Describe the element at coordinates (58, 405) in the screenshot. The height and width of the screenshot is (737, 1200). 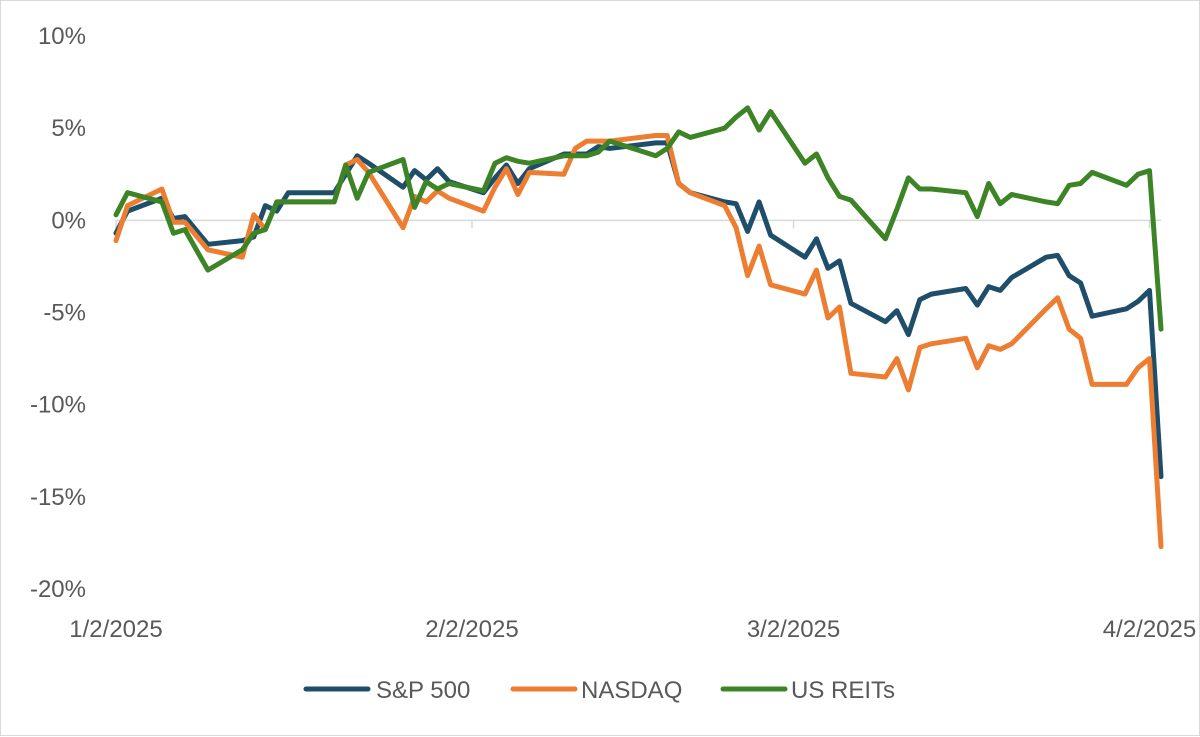
I see `y-tick-label: -10%` at that location.